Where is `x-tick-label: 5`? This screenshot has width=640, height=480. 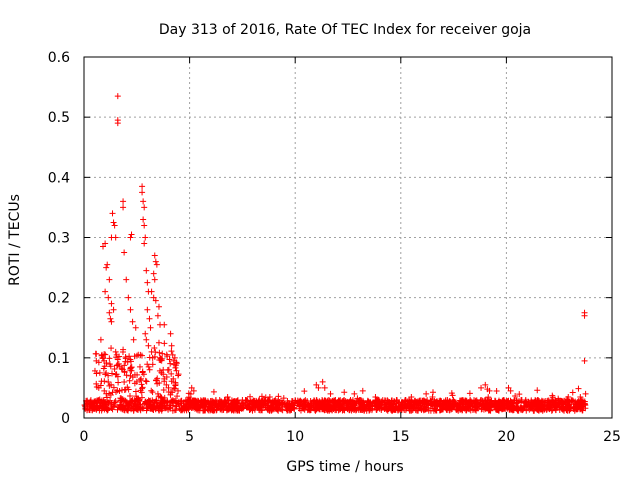
x-tick-label: 5 is located at coordinates (189, 437).